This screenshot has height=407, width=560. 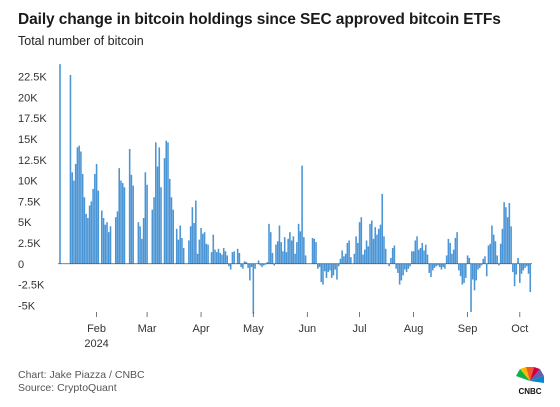 What do you see at coordinates (25, 223) in the screenshot?
I see `y-tick-label: 5K` at bounding box center [25, 223].